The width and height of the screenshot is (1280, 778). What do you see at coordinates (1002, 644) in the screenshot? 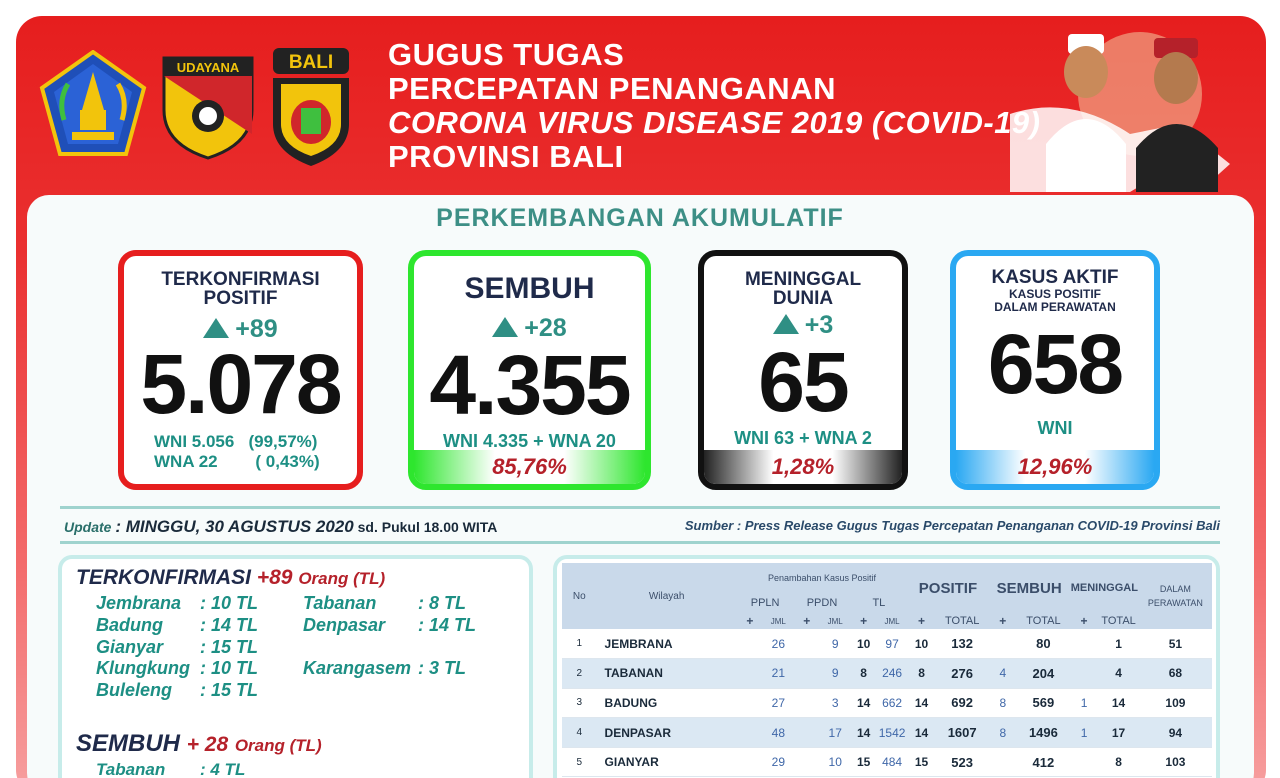
I see `cell-sem` at bounding box center [1002, 644].